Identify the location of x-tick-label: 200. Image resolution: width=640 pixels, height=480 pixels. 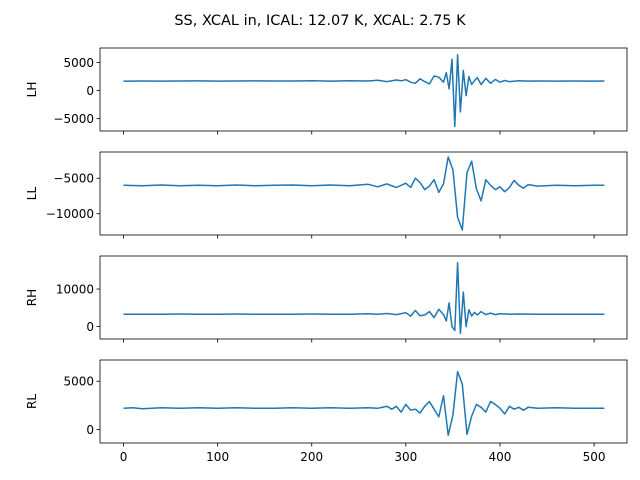
(311, 457).